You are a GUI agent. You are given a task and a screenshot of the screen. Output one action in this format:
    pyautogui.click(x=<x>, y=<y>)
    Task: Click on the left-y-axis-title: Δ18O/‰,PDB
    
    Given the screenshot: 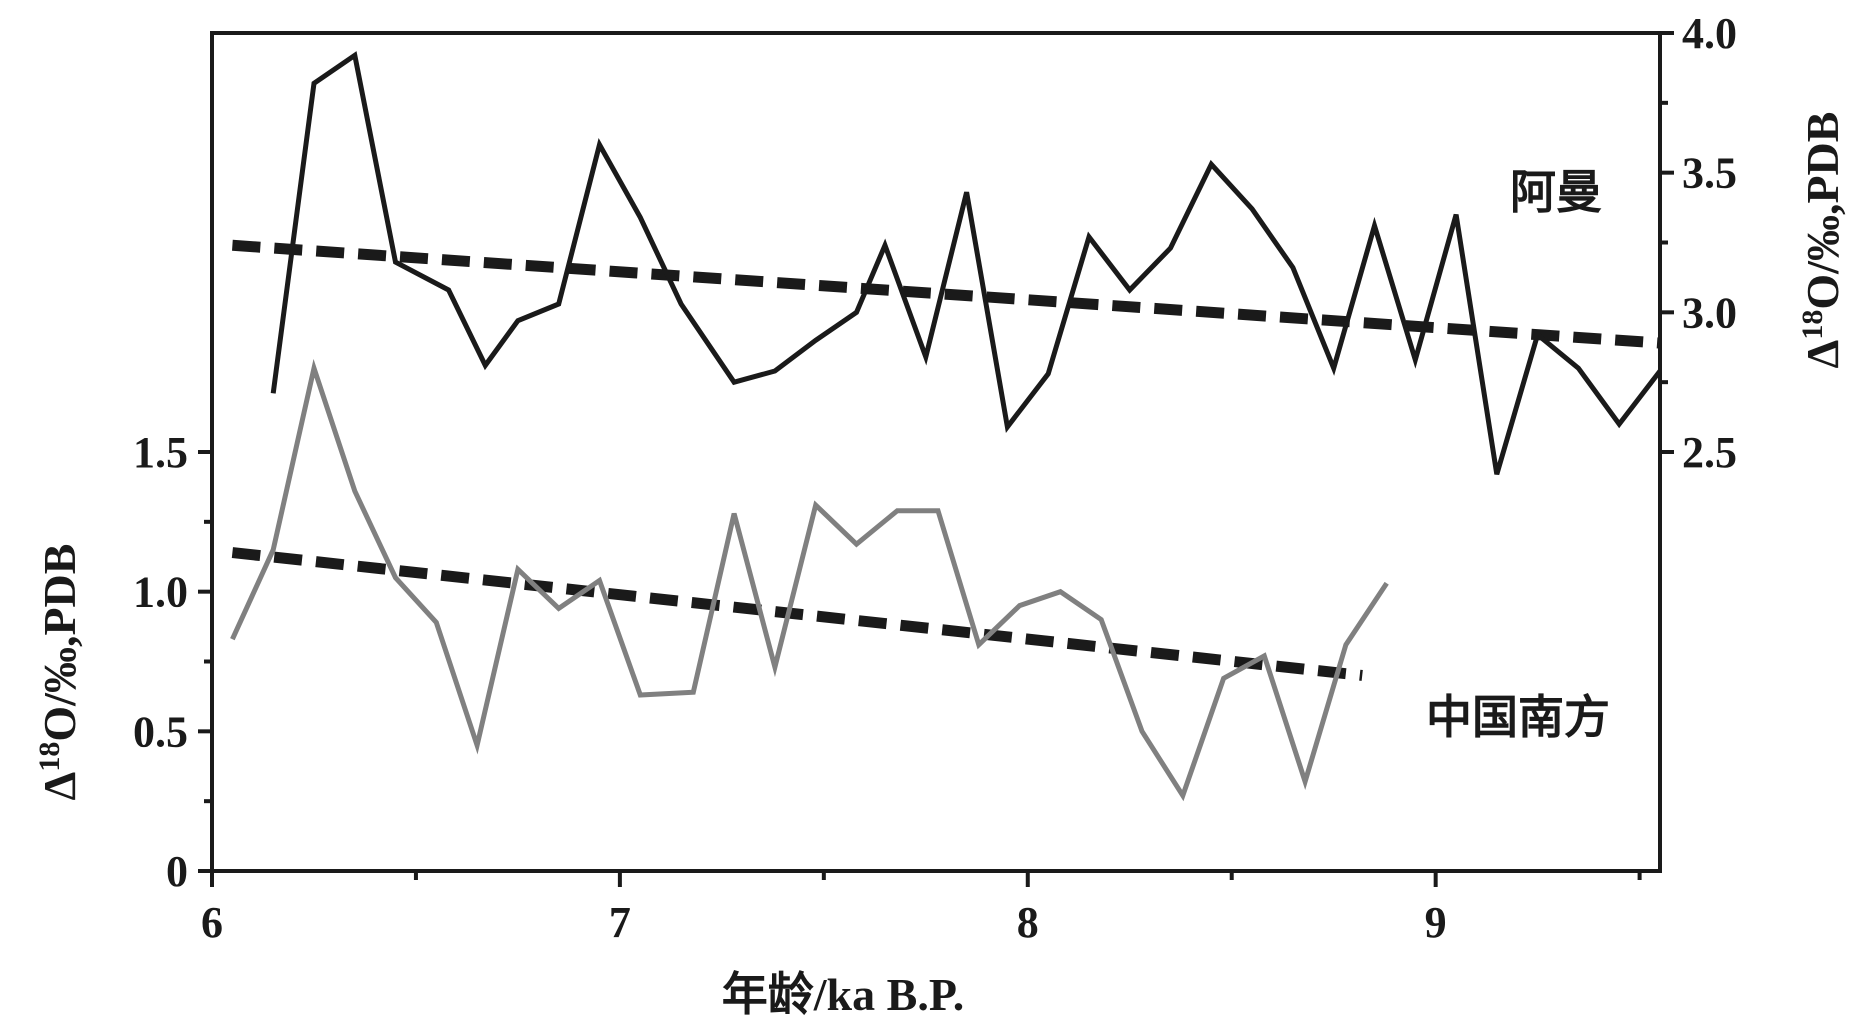 What is the action you would take?
    pyautogui.click(x=59, y=672)
    